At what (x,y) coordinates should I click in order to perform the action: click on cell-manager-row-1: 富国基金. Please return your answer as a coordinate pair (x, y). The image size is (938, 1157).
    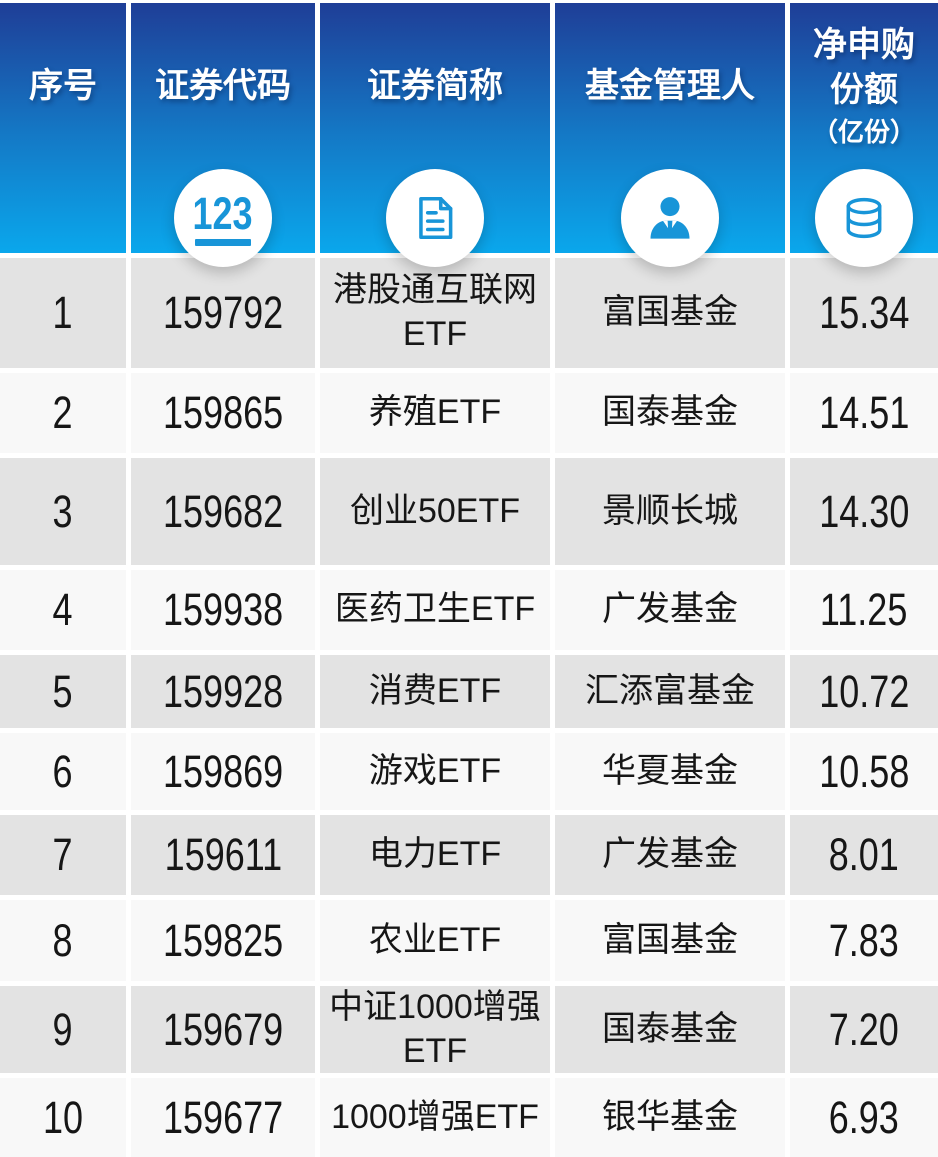
    Looking at the image, I should click on (670, 313).